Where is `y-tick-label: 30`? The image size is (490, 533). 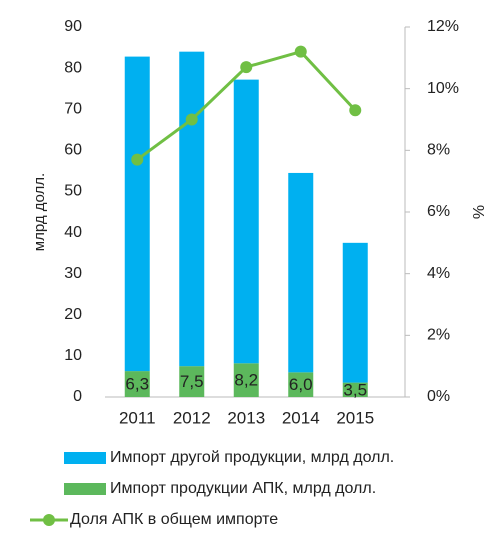 y-tick-label: 30 is located at coordinates (73, 273).